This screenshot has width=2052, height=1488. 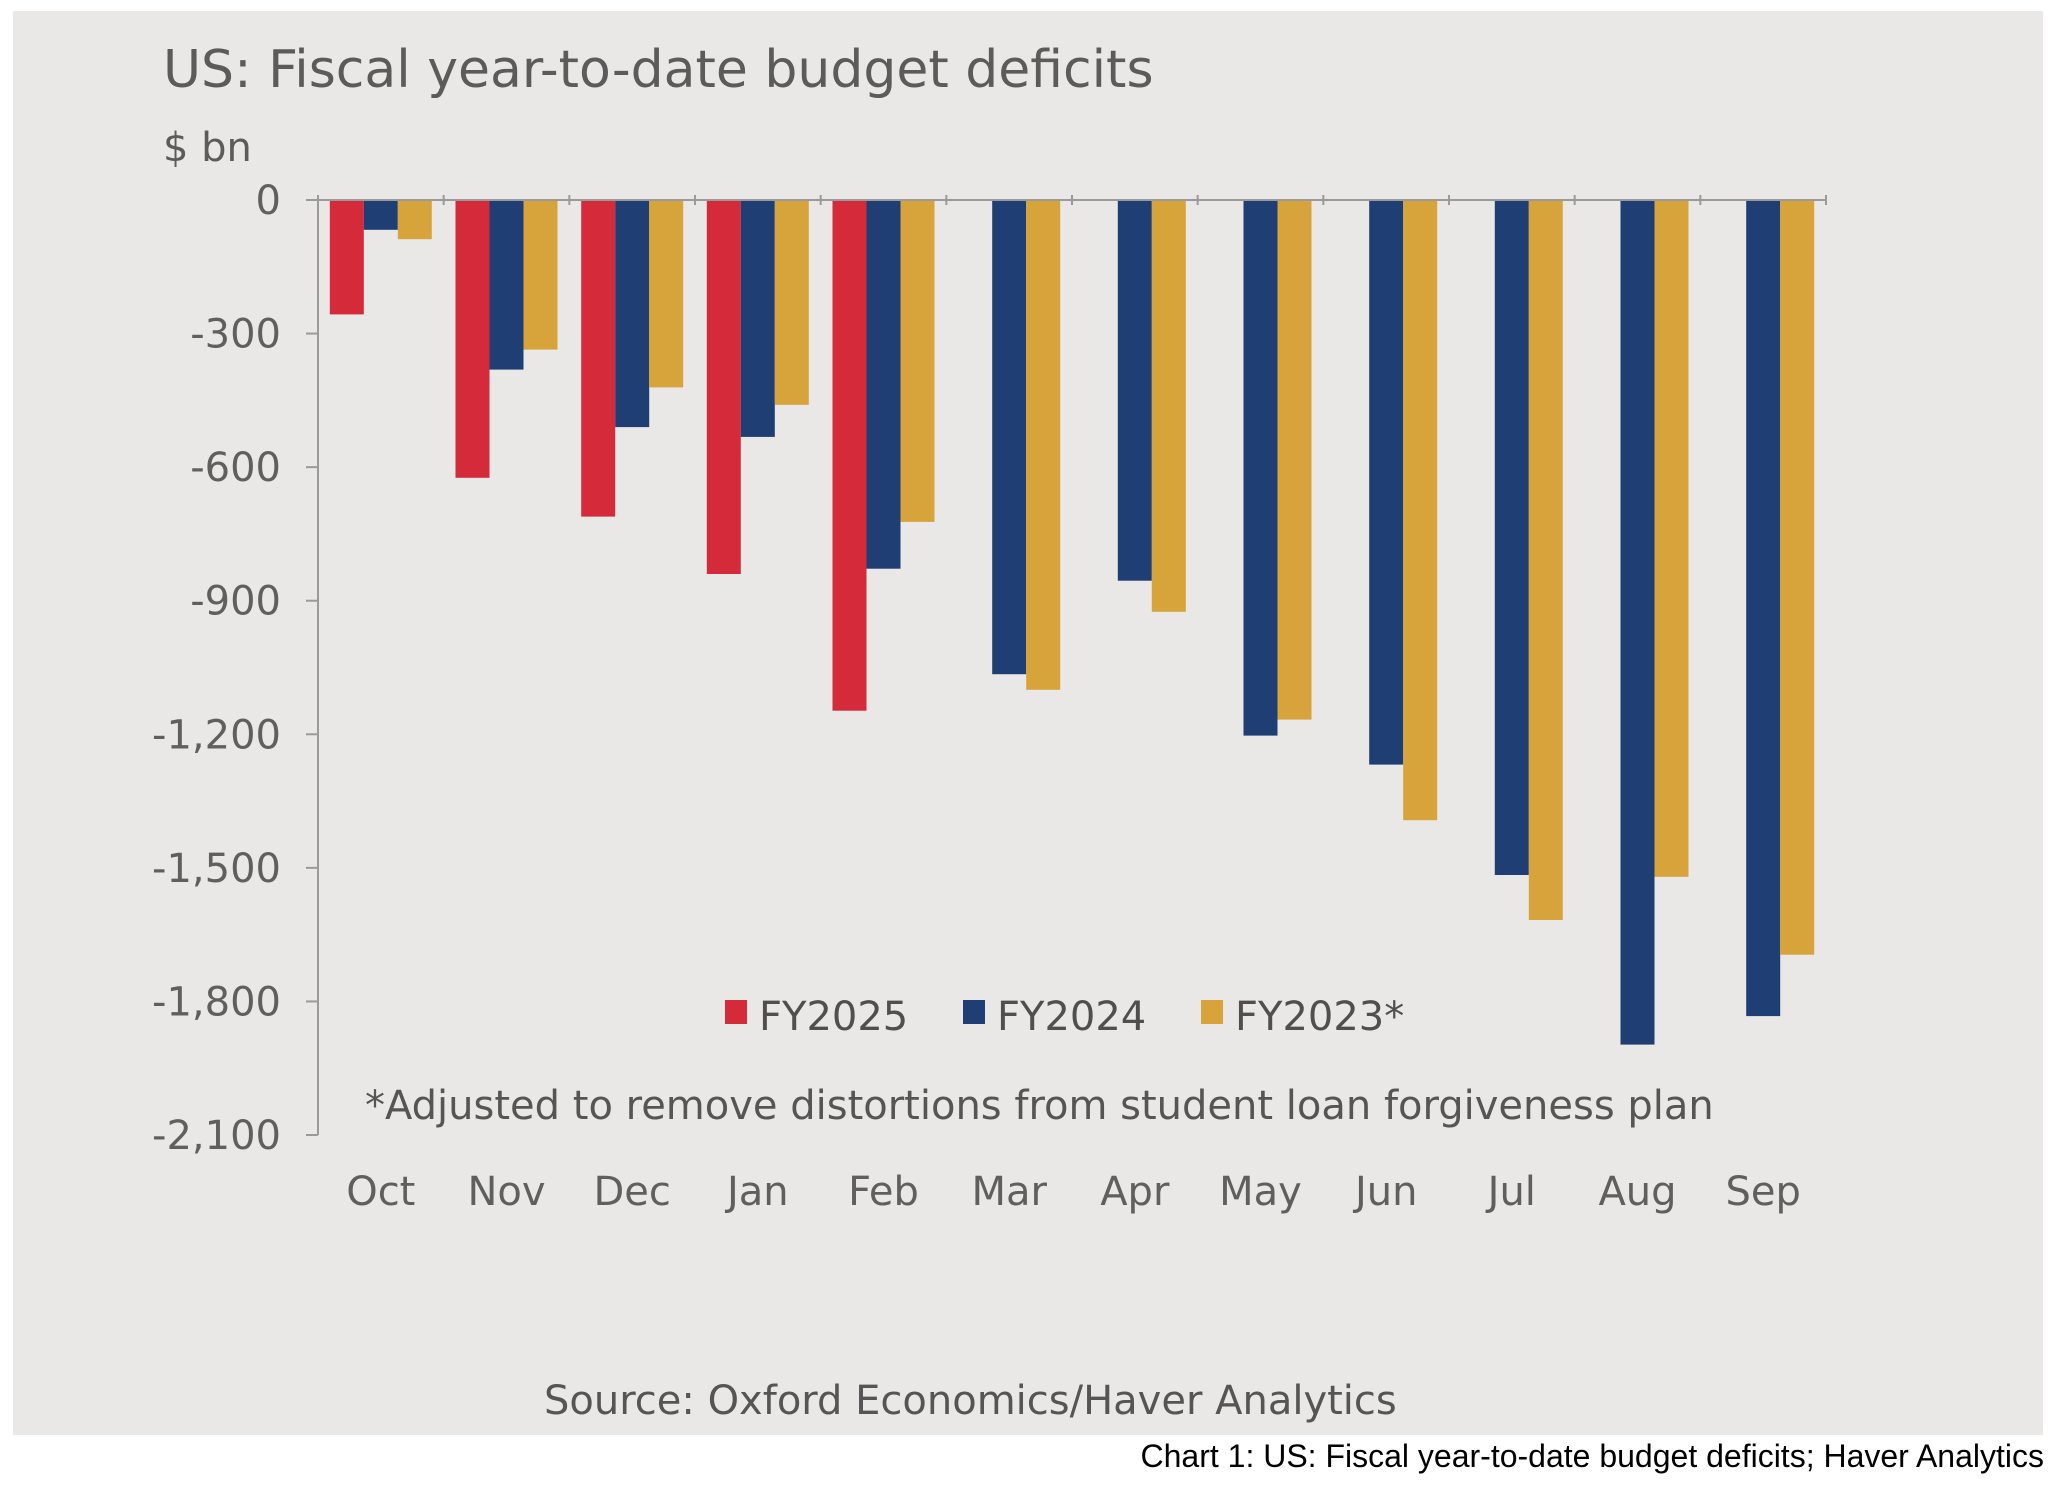 What do you see at coordinates (1294, 460) in the screenshot?
I see `bar-fy2023-may` at bounding box center [1294, 460].